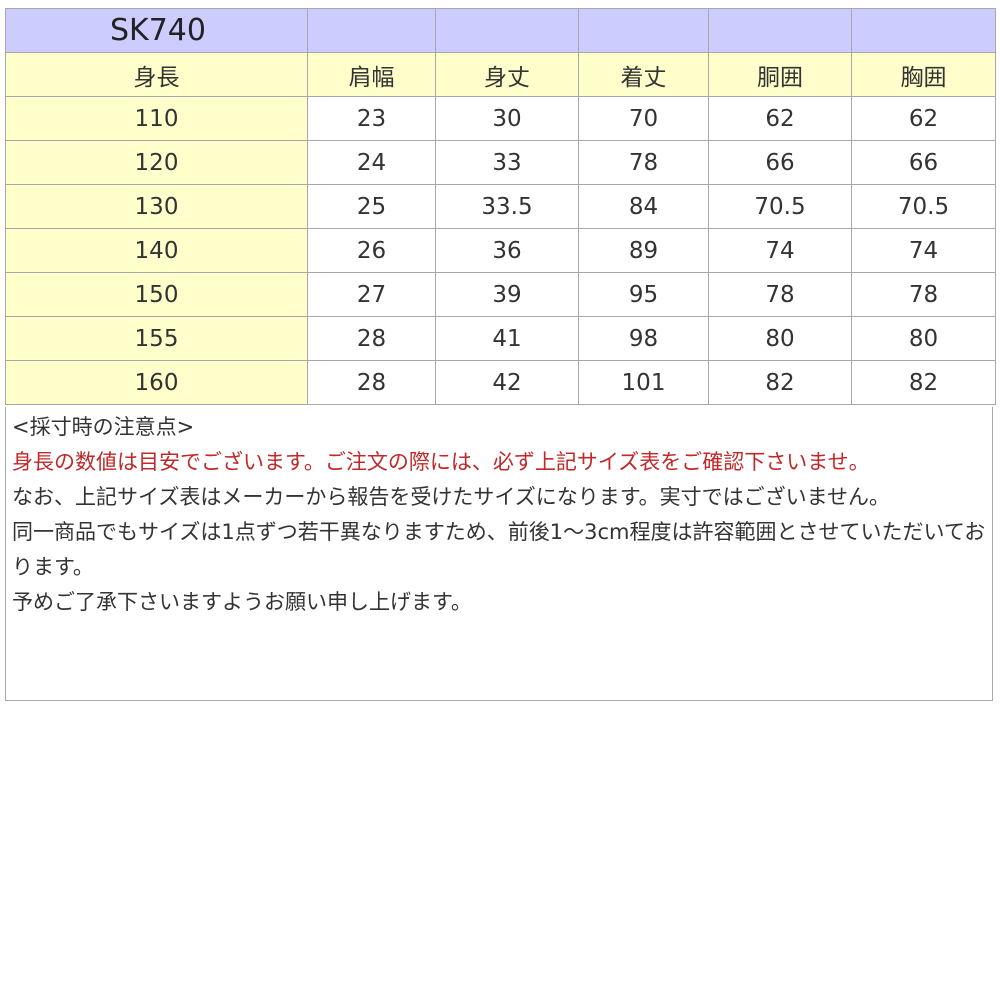 Image resolution: width=1000 pixels, height=1000 pixels. Describe the element at coordinates (507, 338) in the screenshot. I see `value-cell: 41` at that location.